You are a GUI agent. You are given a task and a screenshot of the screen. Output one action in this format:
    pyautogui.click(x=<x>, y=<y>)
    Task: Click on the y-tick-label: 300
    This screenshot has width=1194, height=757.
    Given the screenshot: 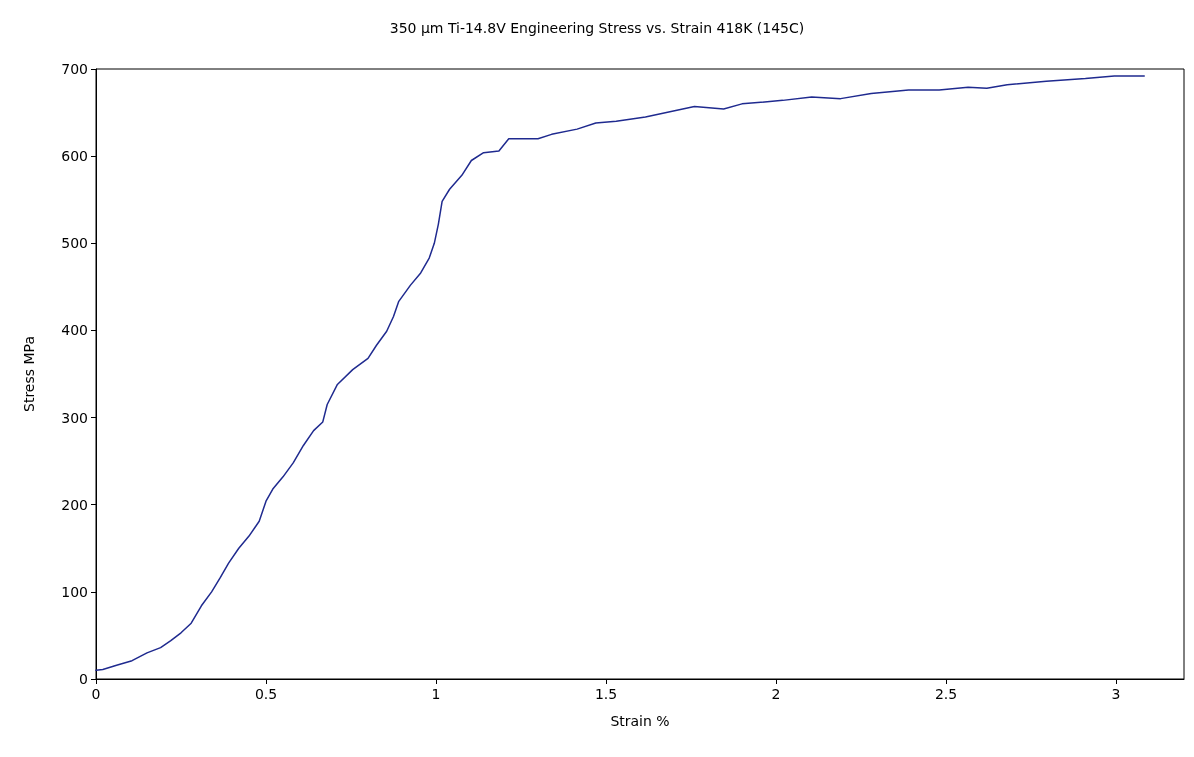 What is the action you would take?
    pyautogui.click(x=74, y=417)
    